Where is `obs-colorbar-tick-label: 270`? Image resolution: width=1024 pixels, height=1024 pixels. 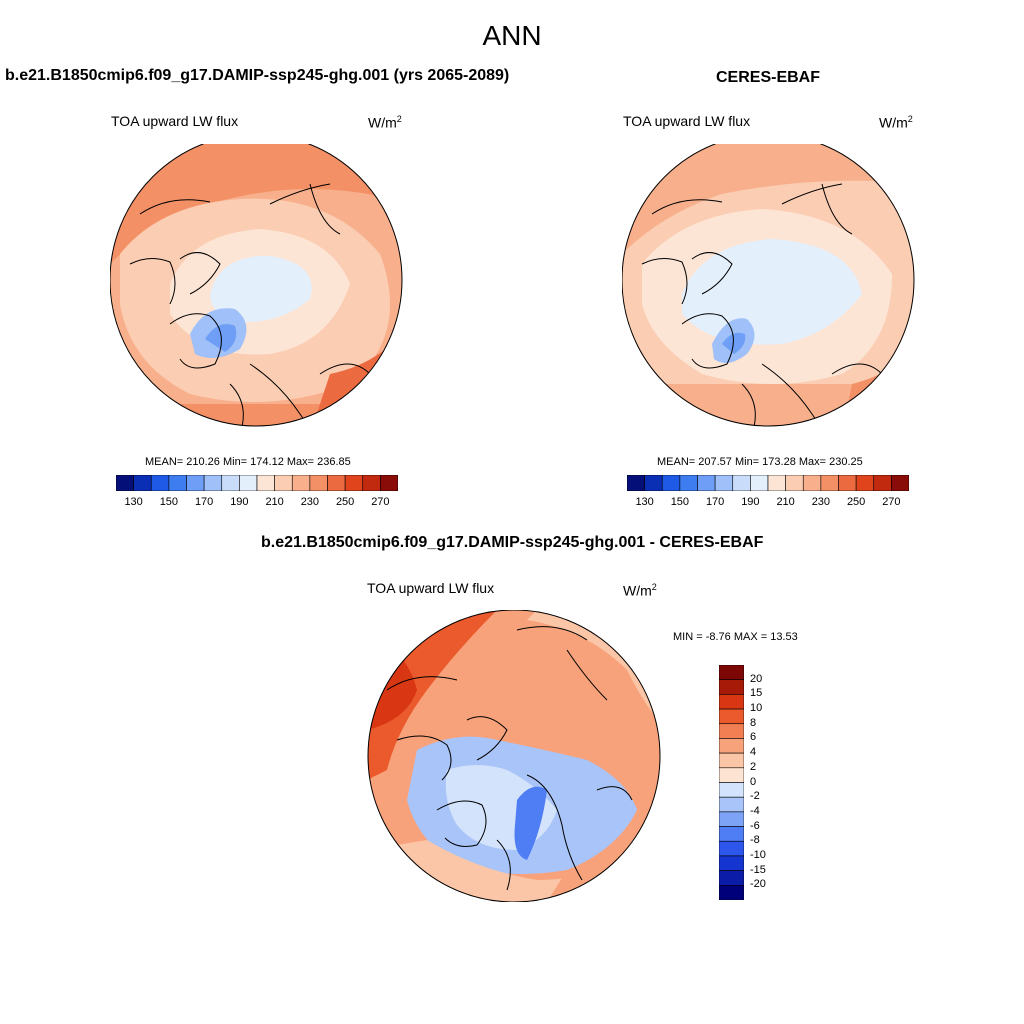
obs-colorbar-tick-label: 270 is located at coordinates (891, 502).